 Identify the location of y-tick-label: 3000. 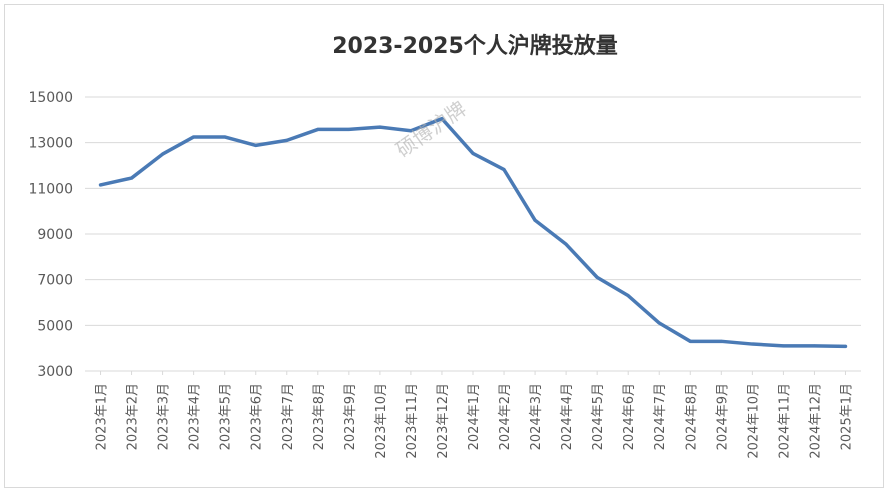
(55, 372).